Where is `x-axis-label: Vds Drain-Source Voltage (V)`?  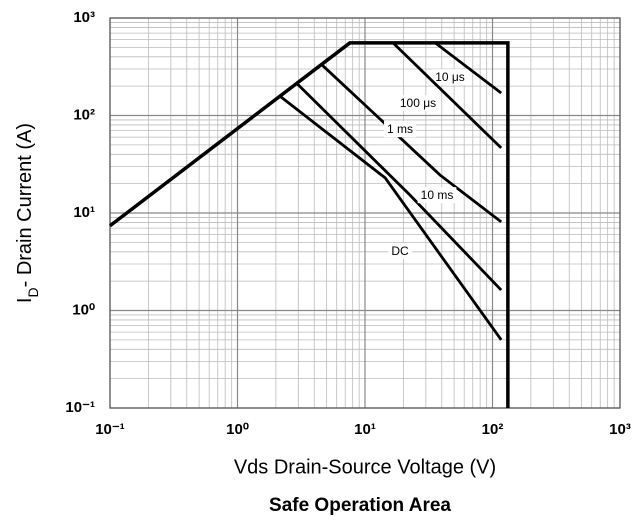 x-axis-label: Vds Drain-Source Voltage (V) is located at coordinates (365, 467).